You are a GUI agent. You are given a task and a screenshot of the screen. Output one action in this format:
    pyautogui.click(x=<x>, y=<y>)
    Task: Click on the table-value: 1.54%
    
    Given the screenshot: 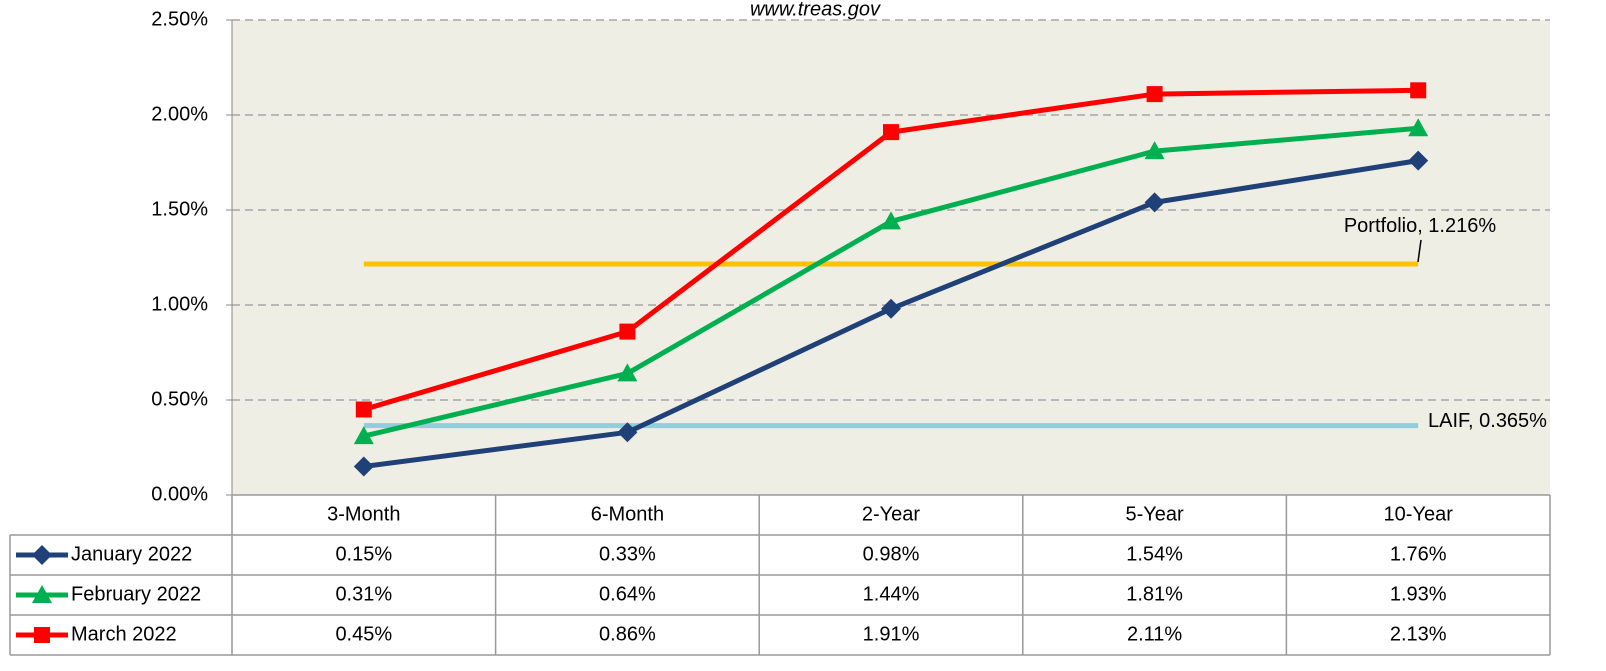 What is the action you would take?
    pyautogui.click(x=1154, y=554)
    